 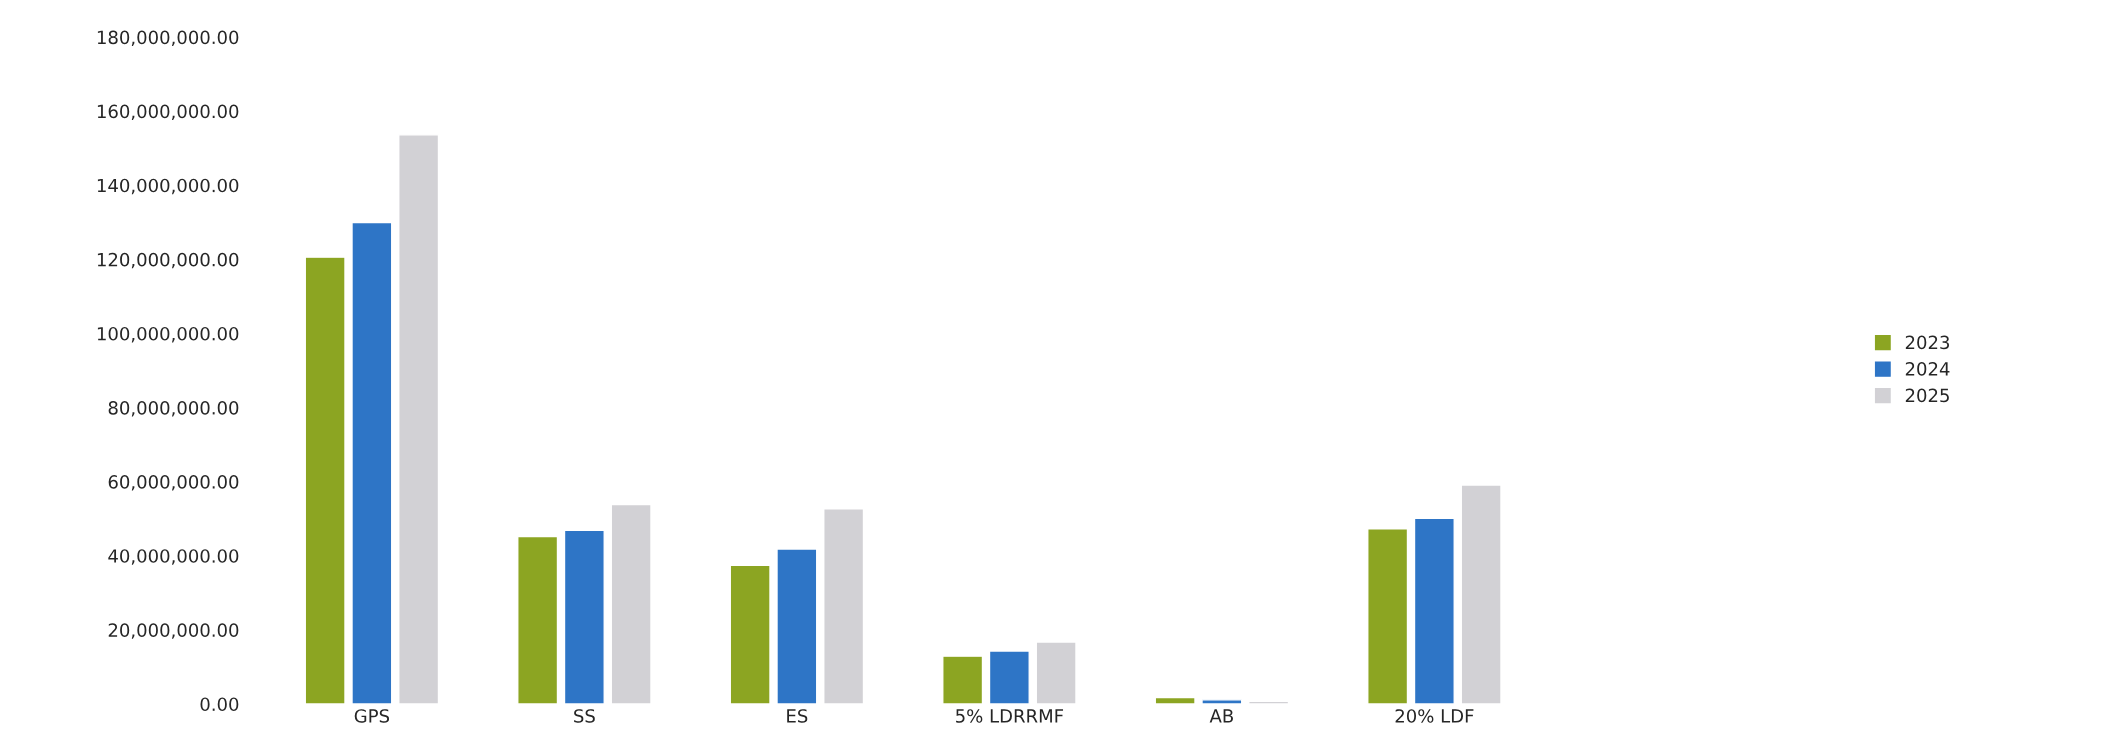 What do you see at coordinates (168, 334) in the screenshot?
I see `y-tick-label: 100,000,000.00` at bounding box center [168, 334].